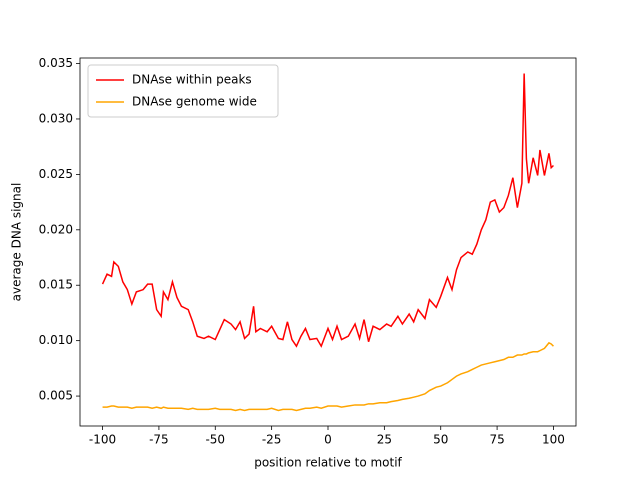  Describe the element at coordinates (56, 285) in the screenshot. I see `y-tick-label: 0.015` at that location.